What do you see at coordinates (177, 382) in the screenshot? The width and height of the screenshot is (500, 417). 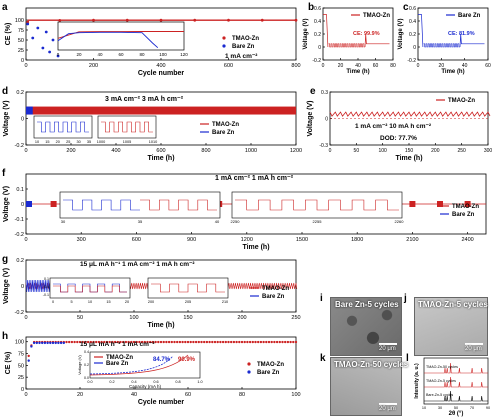 I see `chart-h-inset-xtick-4: 0.8` at bounding box center [177, 382].